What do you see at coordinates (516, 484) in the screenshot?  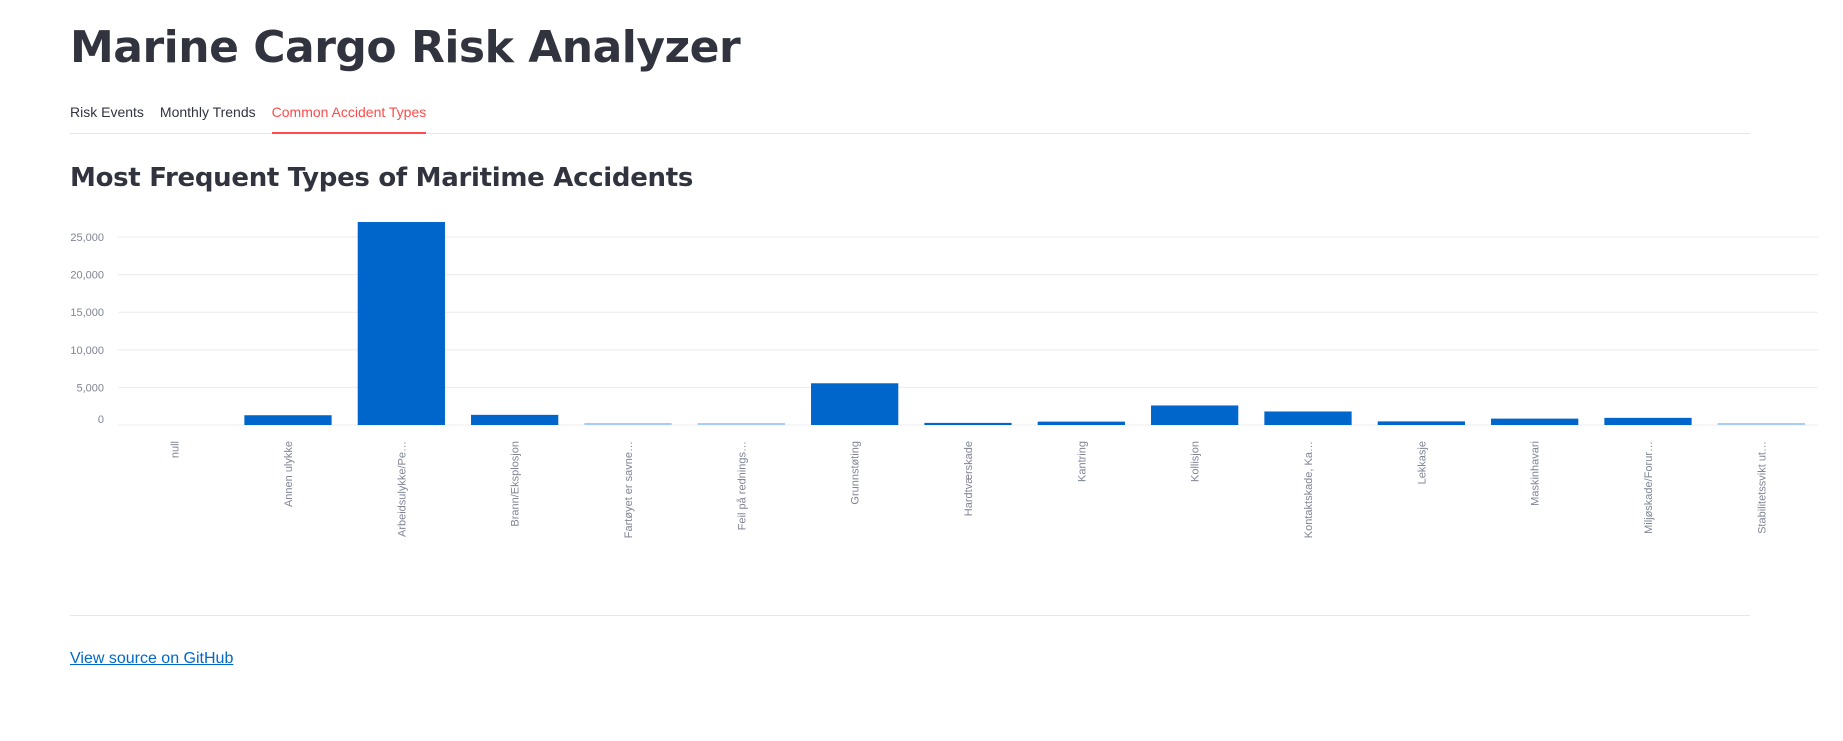 I see `x-tick-label: Brann/Eksplosjon` at bounding box center [516, 484].